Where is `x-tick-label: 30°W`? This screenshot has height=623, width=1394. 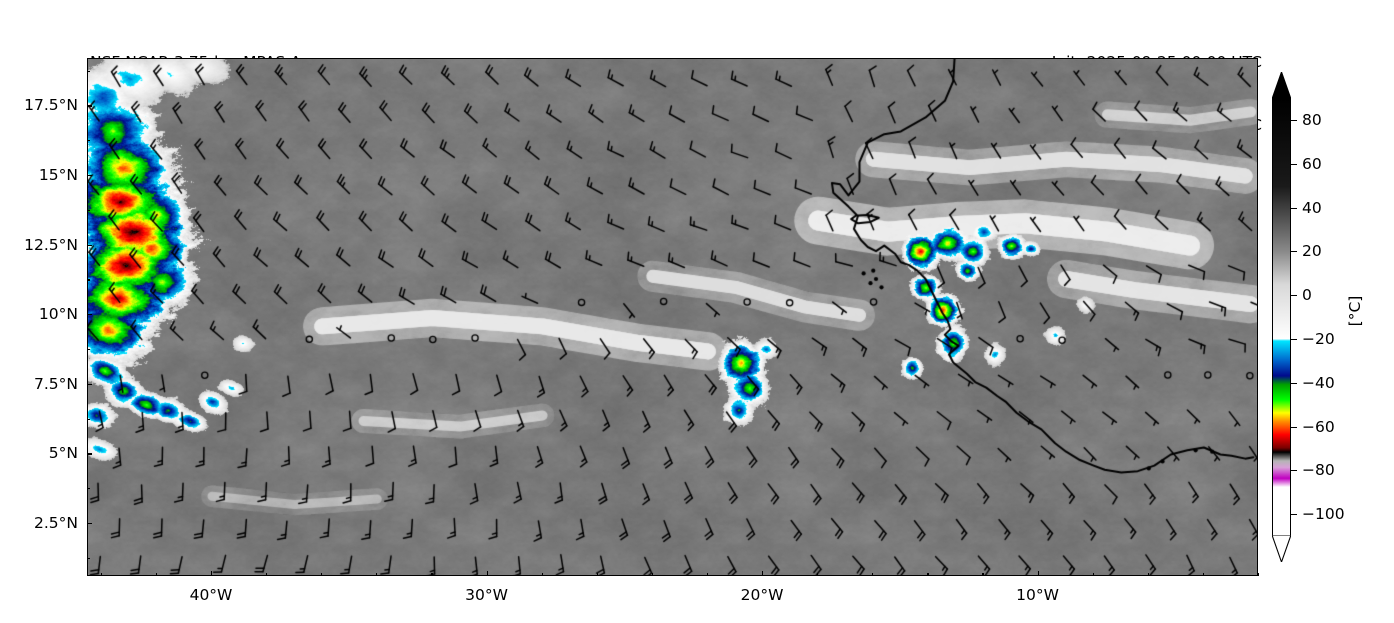 x-tick-label: 30°W is located at coordinates (486, 595).